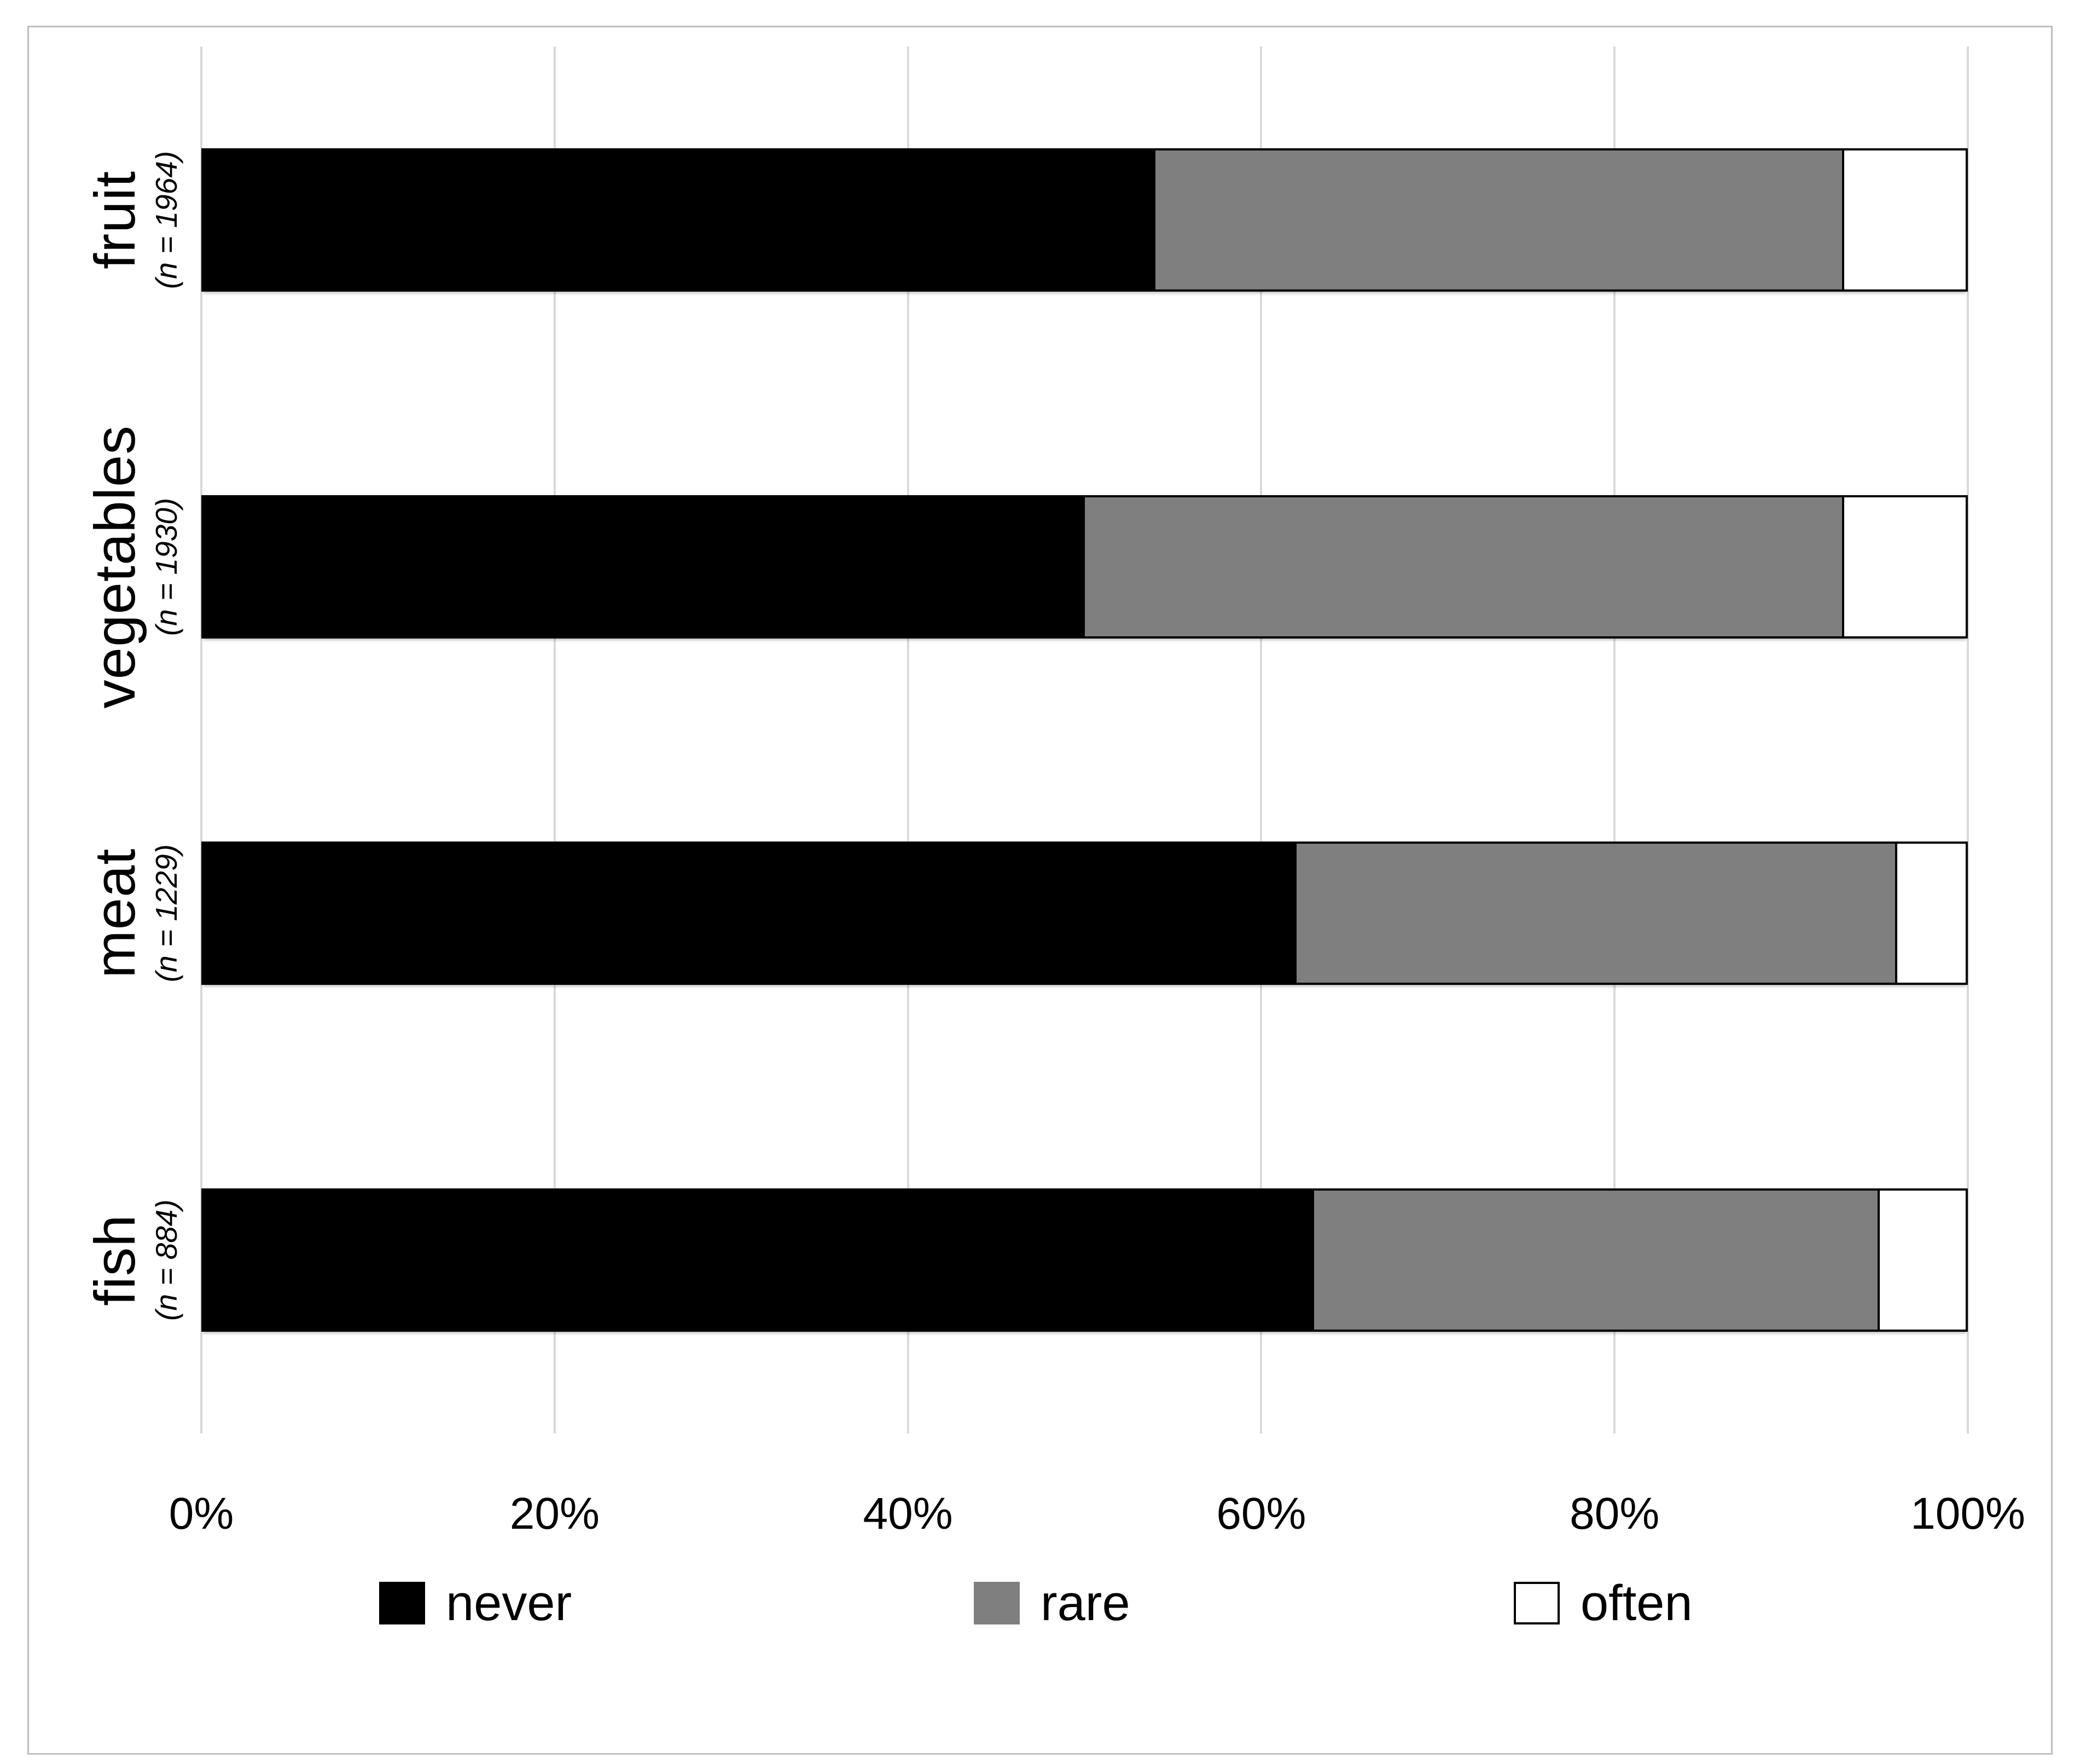 This screenshot has height=1764, width=2080. What do you see at coordinates (509, 1603) in the screenshot?
I see `legend-label: never` at bounding box center [509, 1603].